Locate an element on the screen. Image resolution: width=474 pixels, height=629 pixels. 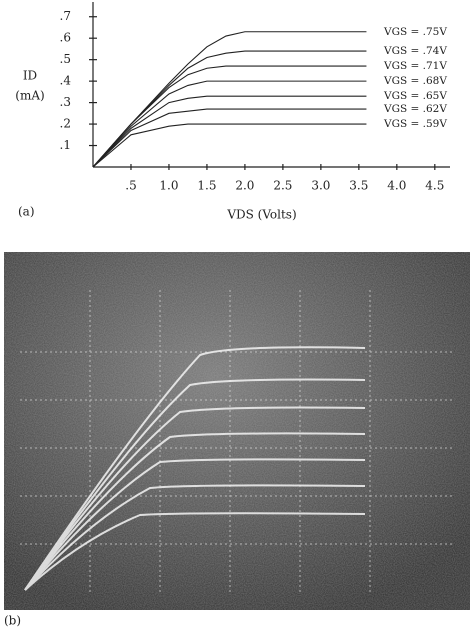
y-tick-label: .2 is located at coordinates (65, 124).